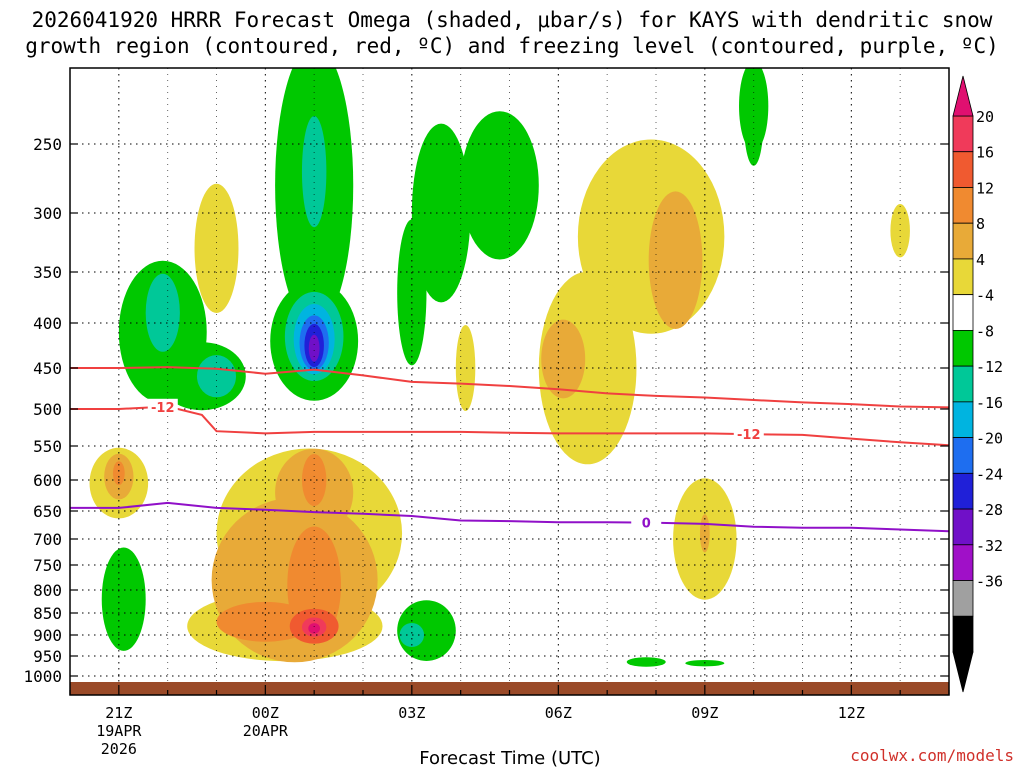 Image resolution: width=1024 pixels, height=768 pixels. What do you see at coordinates (989, 439) in the screenshot?
I see `colorbar-label-10: -20` at bounding box center [989, 439].